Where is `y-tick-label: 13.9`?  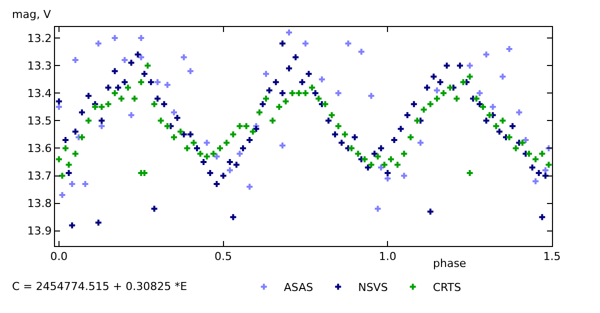 y-tick-label: 13.9 is located at coordinates (39, 231).